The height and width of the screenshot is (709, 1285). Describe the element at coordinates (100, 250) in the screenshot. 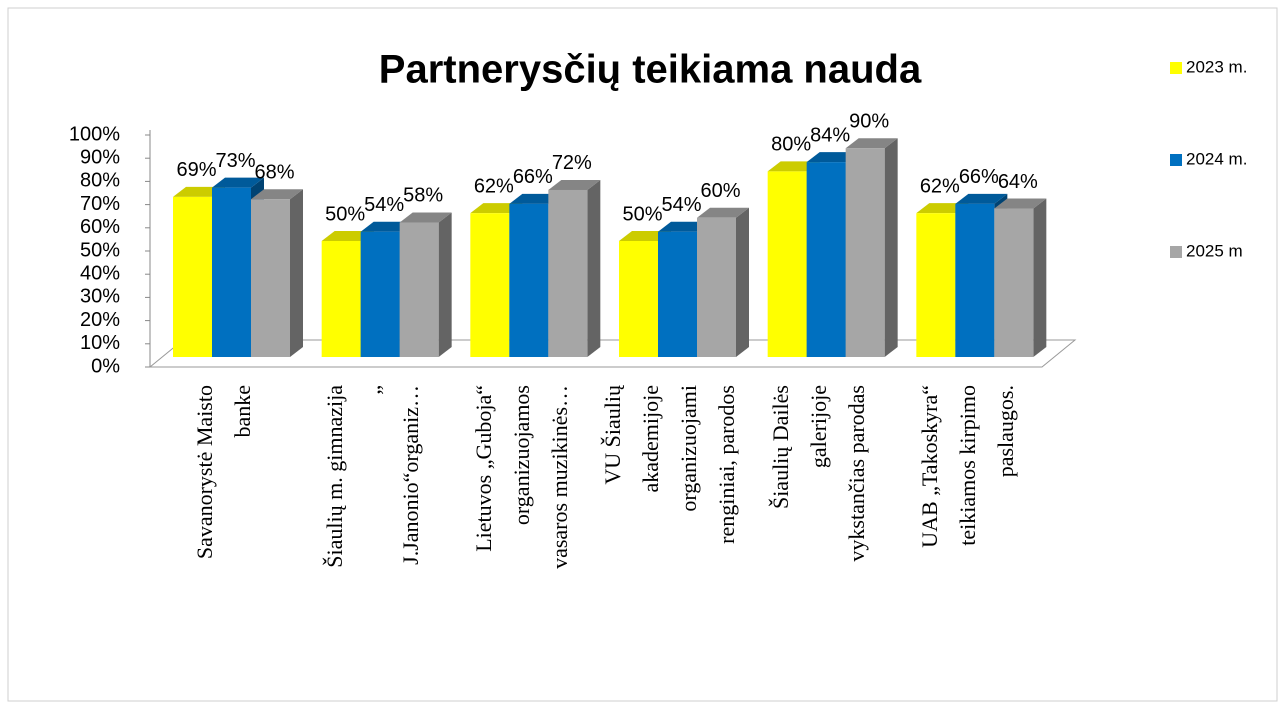

I see `y-tick-label: 50%` at that location.